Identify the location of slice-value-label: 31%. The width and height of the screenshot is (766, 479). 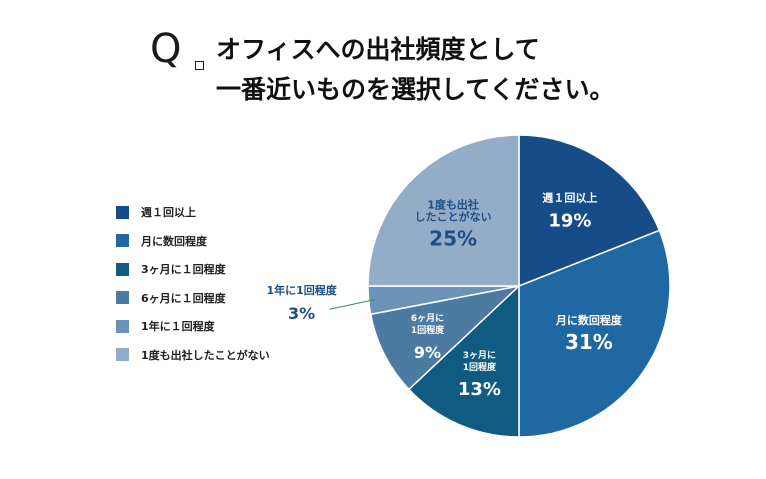
(589, 342).